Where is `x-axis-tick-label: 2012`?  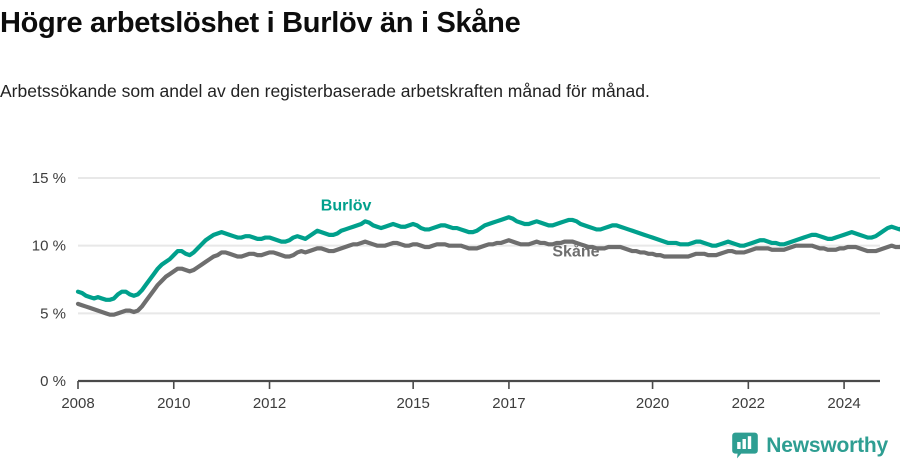 x-axis-tick-label: 2012 is located at coordinates (269, 403).